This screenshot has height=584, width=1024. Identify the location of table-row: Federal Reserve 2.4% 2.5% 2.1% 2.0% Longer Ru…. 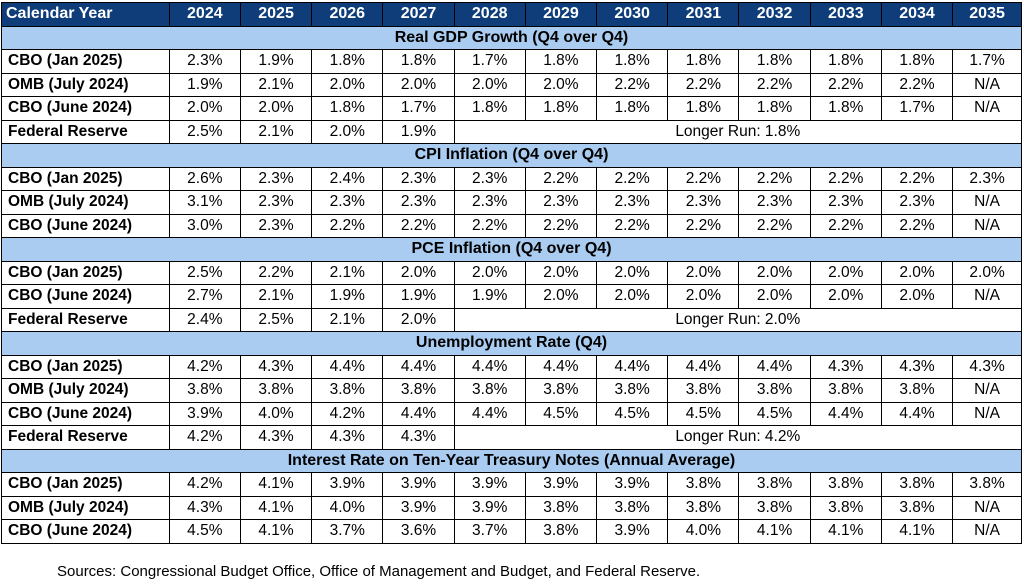
(512, 319).